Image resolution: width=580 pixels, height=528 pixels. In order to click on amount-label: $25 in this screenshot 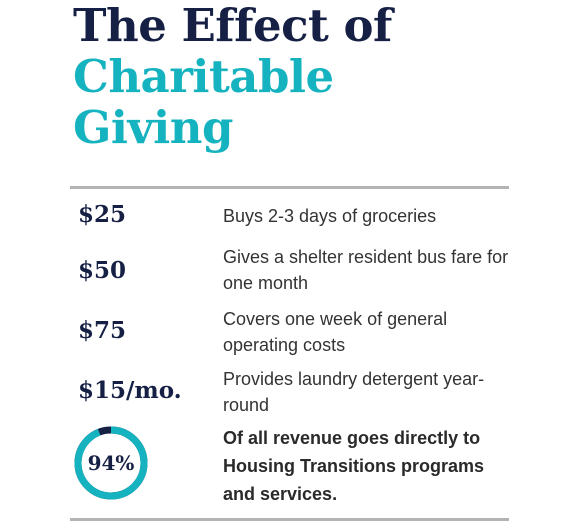, I will do `click(102, 214)`.